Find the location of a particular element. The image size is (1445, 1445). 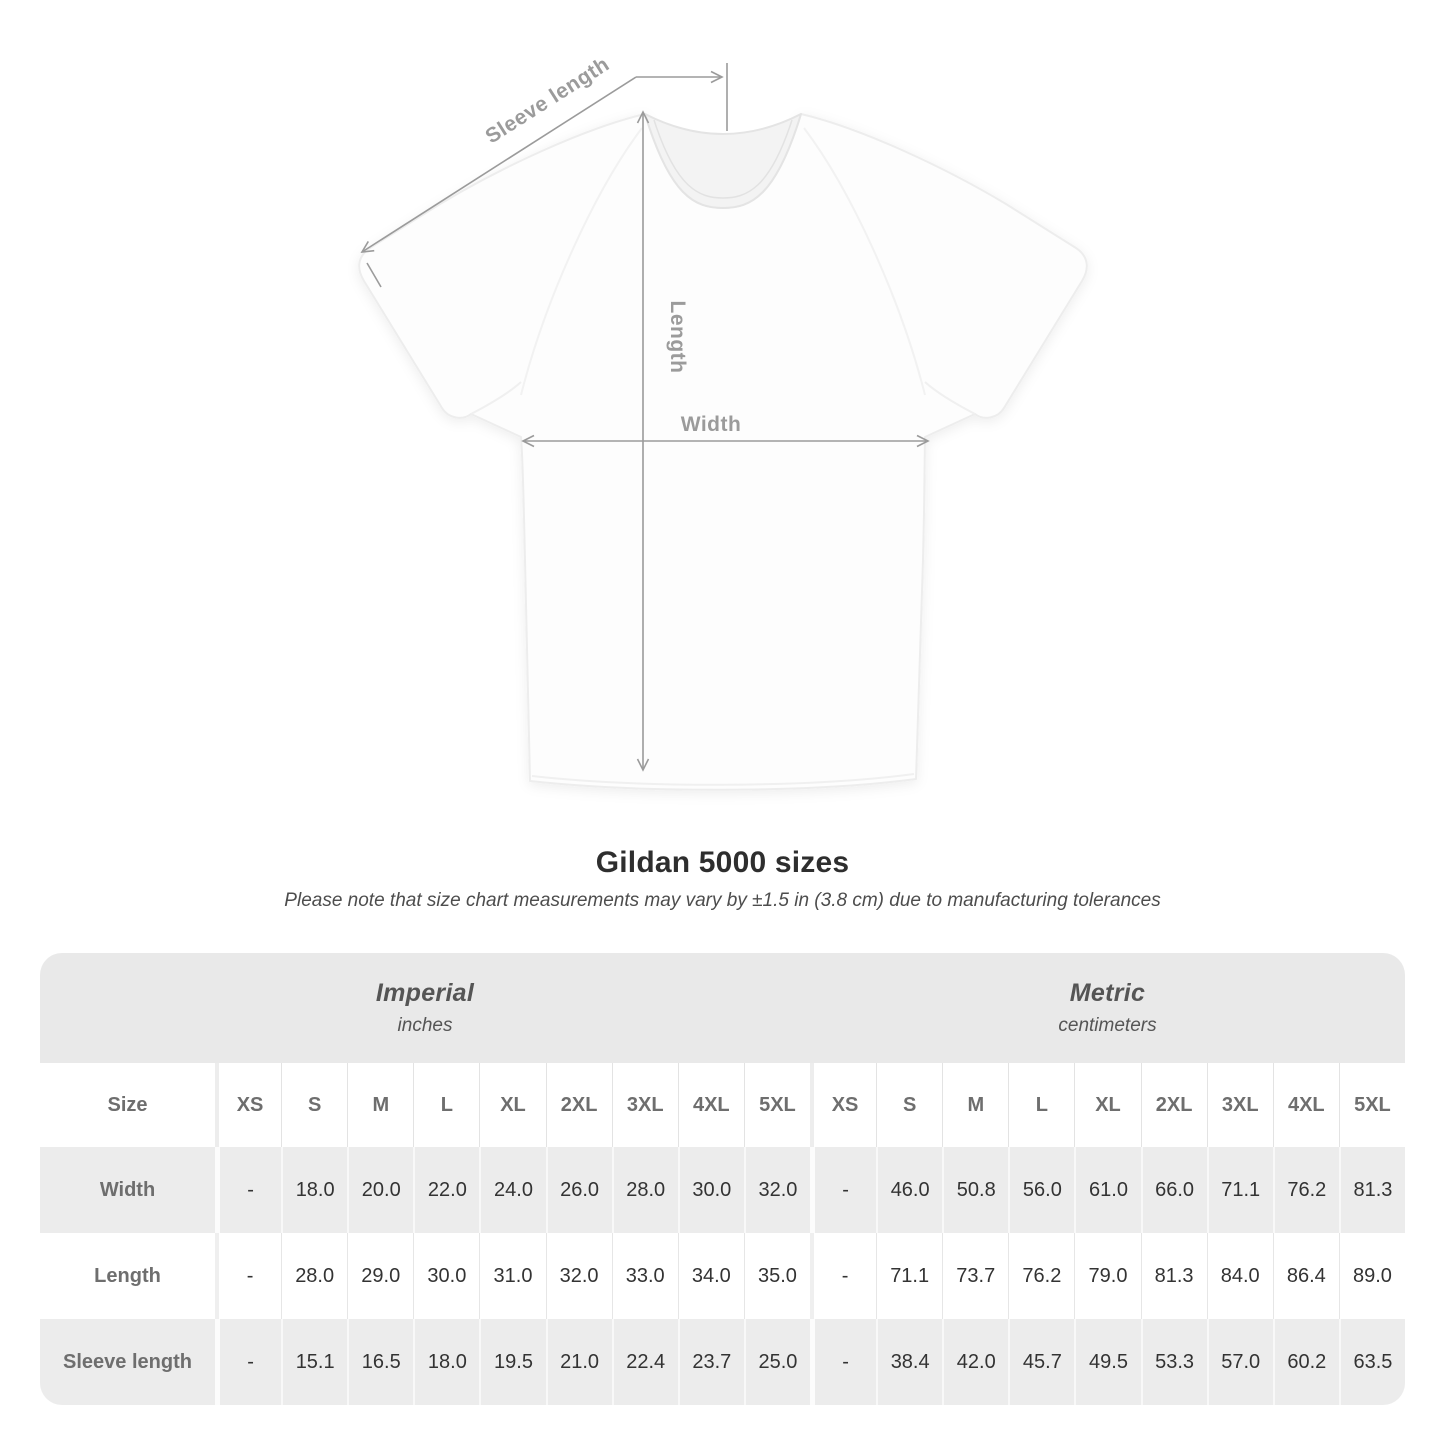

unit-group-unit: centimeters is located at coordinates (1107, 1025).